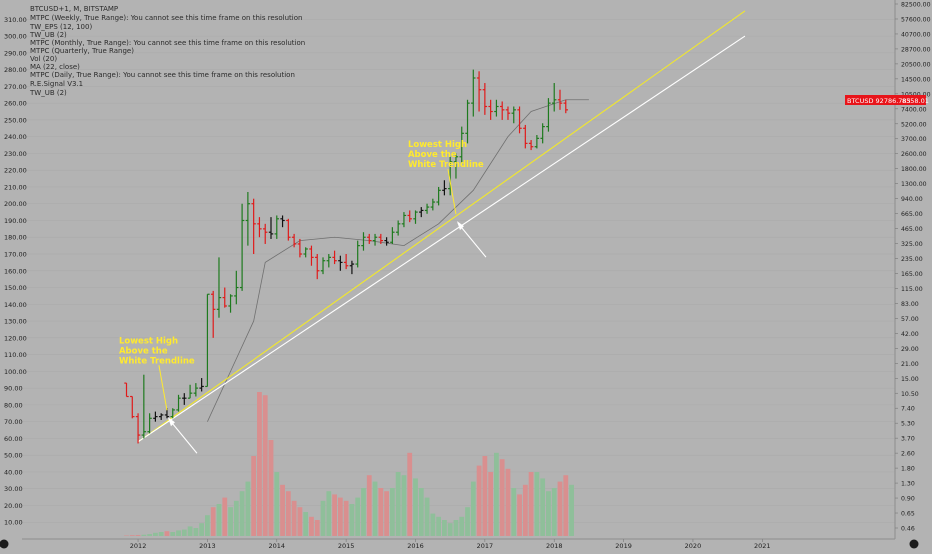  What do you see at coordinates (15, 238) in the screenshot?
I see `left-tick-label: 180.00` at bounding box center [15, 238].